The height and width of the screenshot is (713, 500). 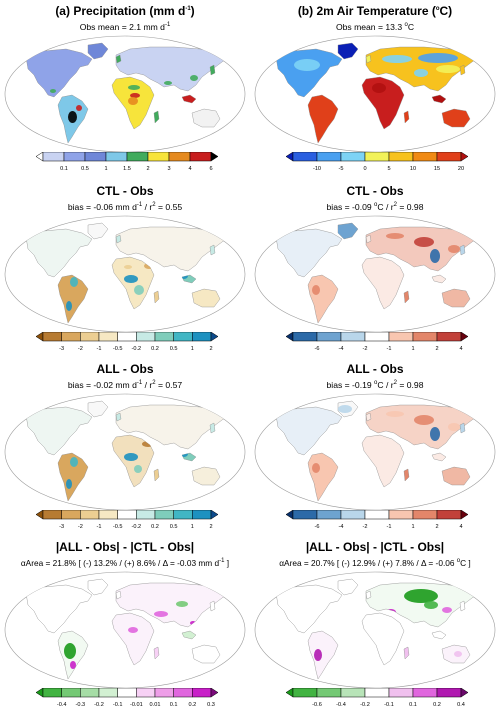 What do you see at coordinates (168, 169) in the screenshot?
I see `colorbar-tick-label: 3` at bounding box center [168, 169].